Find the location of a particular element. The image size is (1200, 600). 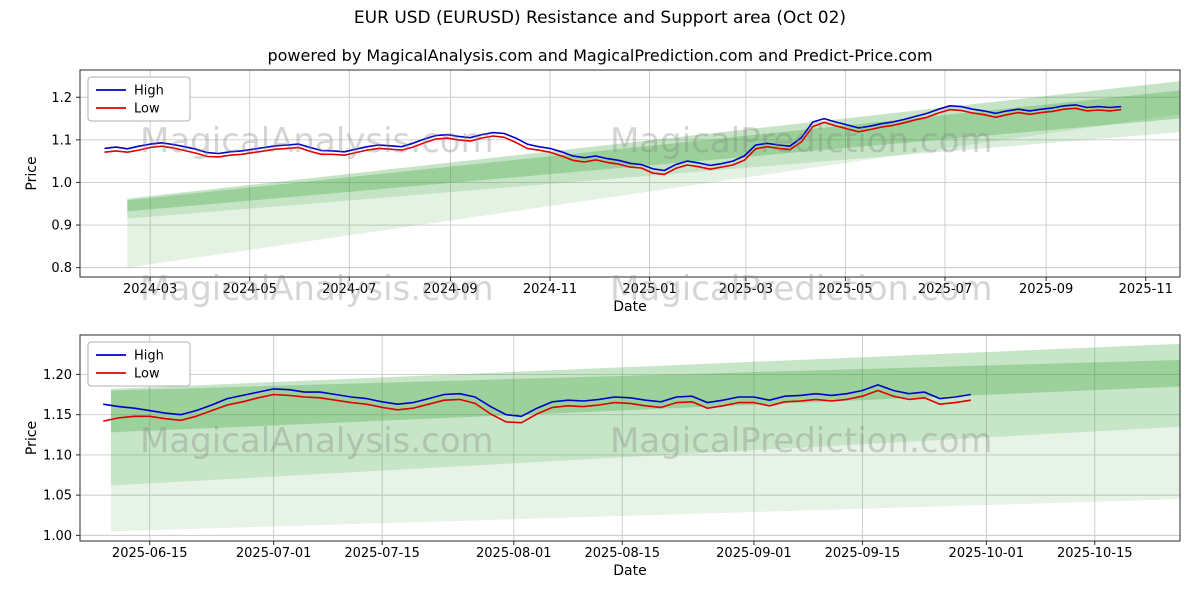

x-tick-label: 2025-07-01 is located at coordinates (274, 553).